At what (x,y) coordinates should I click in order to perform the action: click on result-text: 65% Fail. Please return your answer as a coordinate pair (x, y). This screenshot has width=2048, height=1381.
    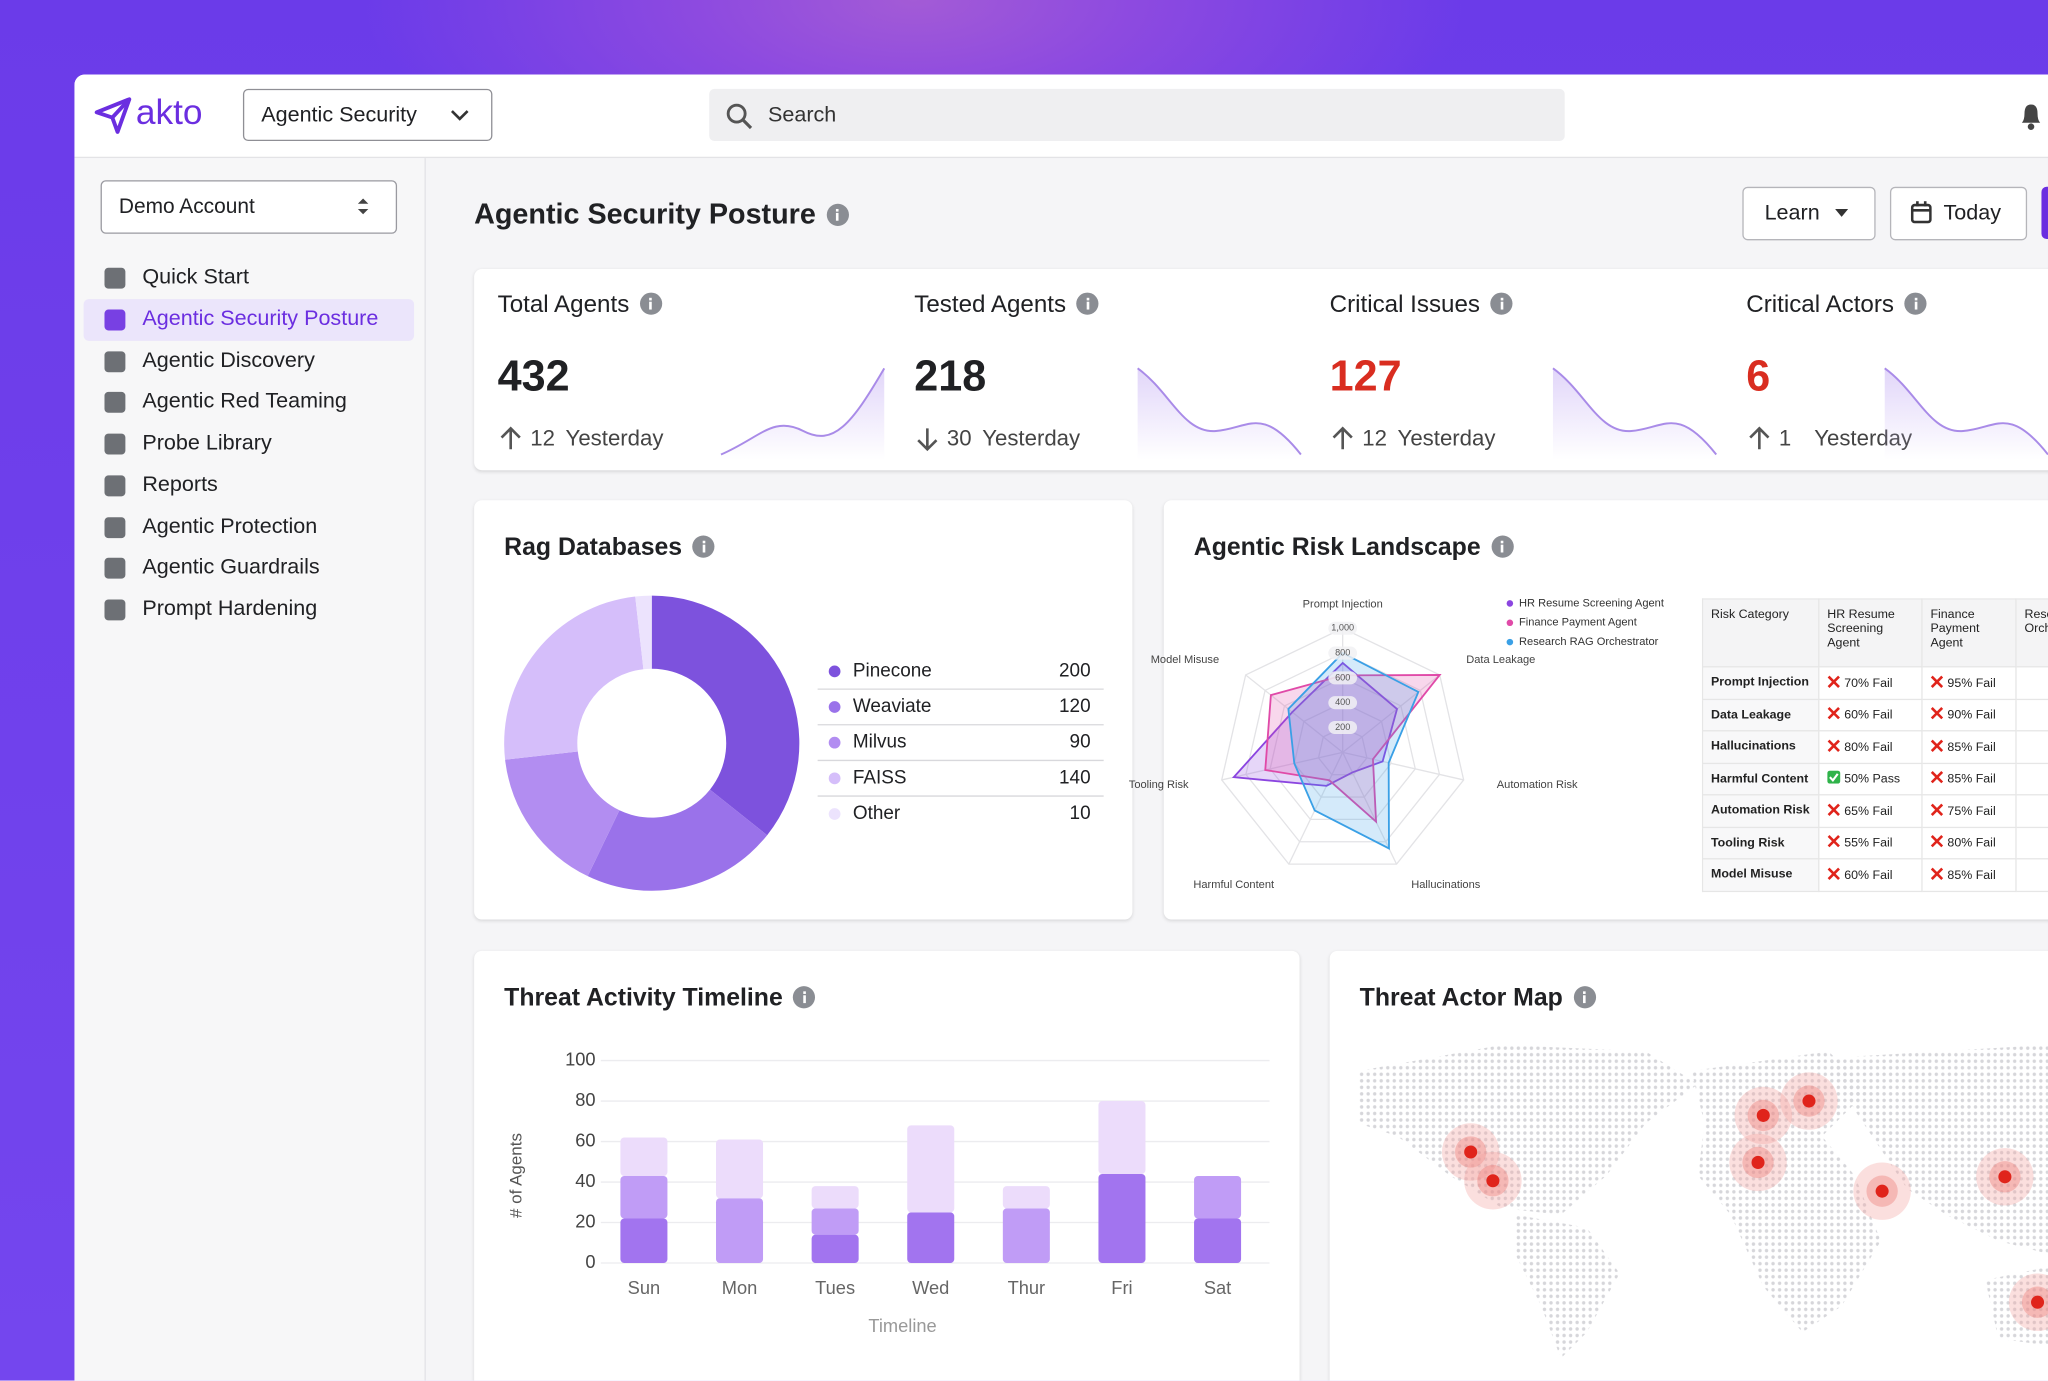
    Looking at the image, I should click on (1868, 811).